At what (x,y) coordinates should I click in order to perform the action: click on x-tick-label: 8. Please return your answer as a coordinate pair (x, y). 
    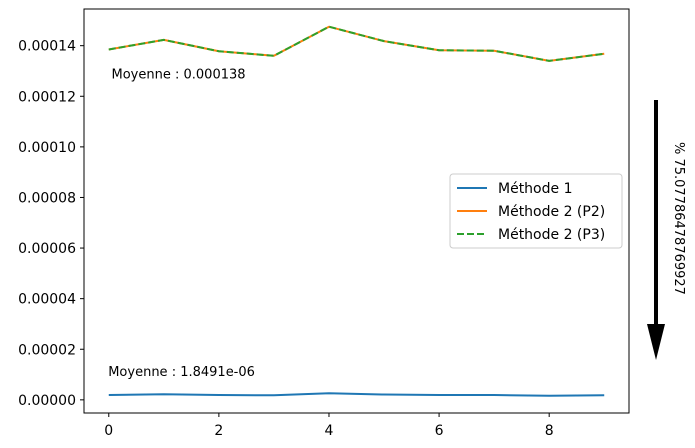
    Looking at the image, I should click on (549, 431).